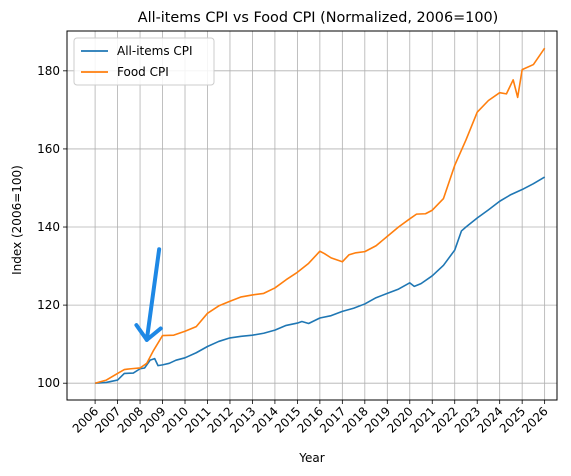  I want to click on legend: All-items CPI Food CPI, so click(144, 61).